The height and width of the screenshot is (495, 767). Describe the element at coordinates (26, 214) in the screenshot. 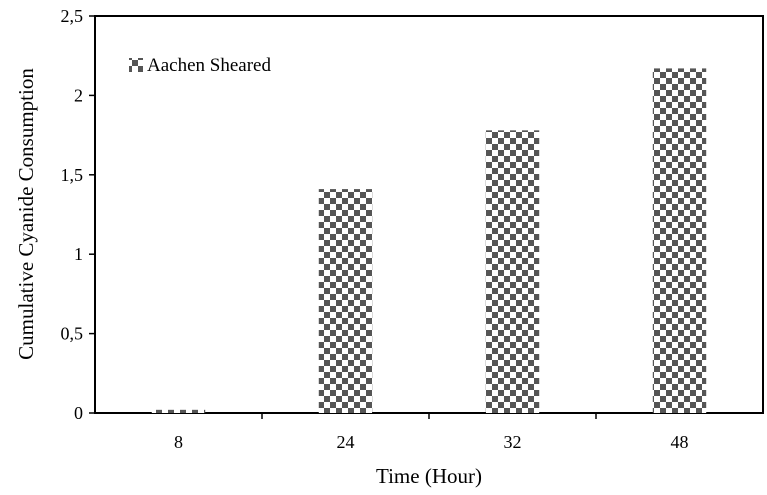

I see `y-axis-title: Cumulative Cyanide Consumption` at that location.